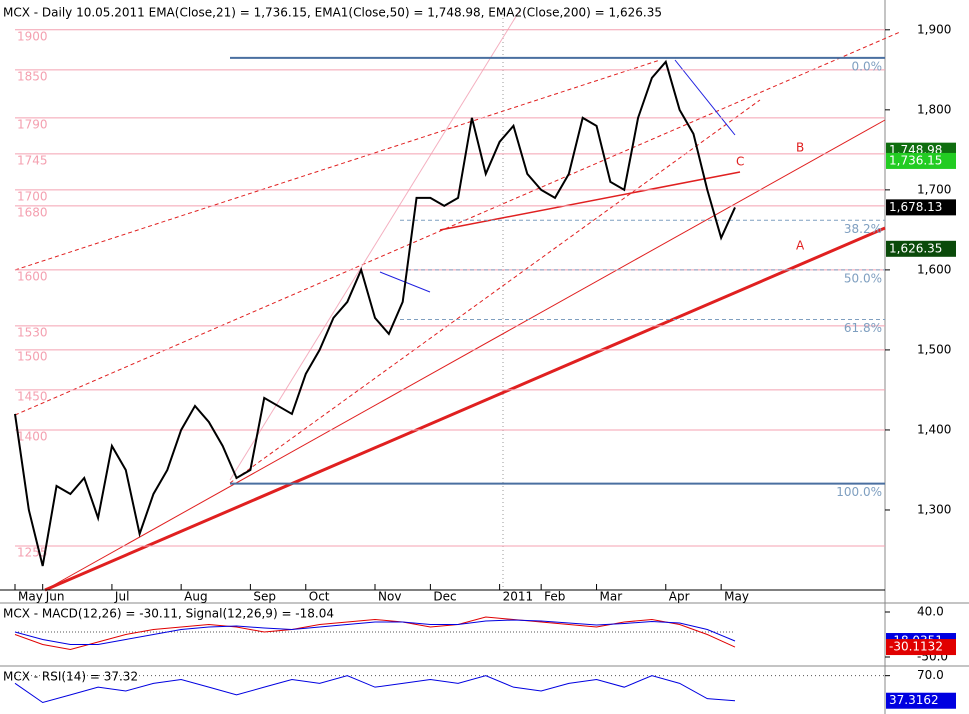 The height and width of the screenshot is (714, 969). What do you see at coordinates (32, 76) in the screenshot?
I see `level-label: 1850` at bounding box center [32, 76].